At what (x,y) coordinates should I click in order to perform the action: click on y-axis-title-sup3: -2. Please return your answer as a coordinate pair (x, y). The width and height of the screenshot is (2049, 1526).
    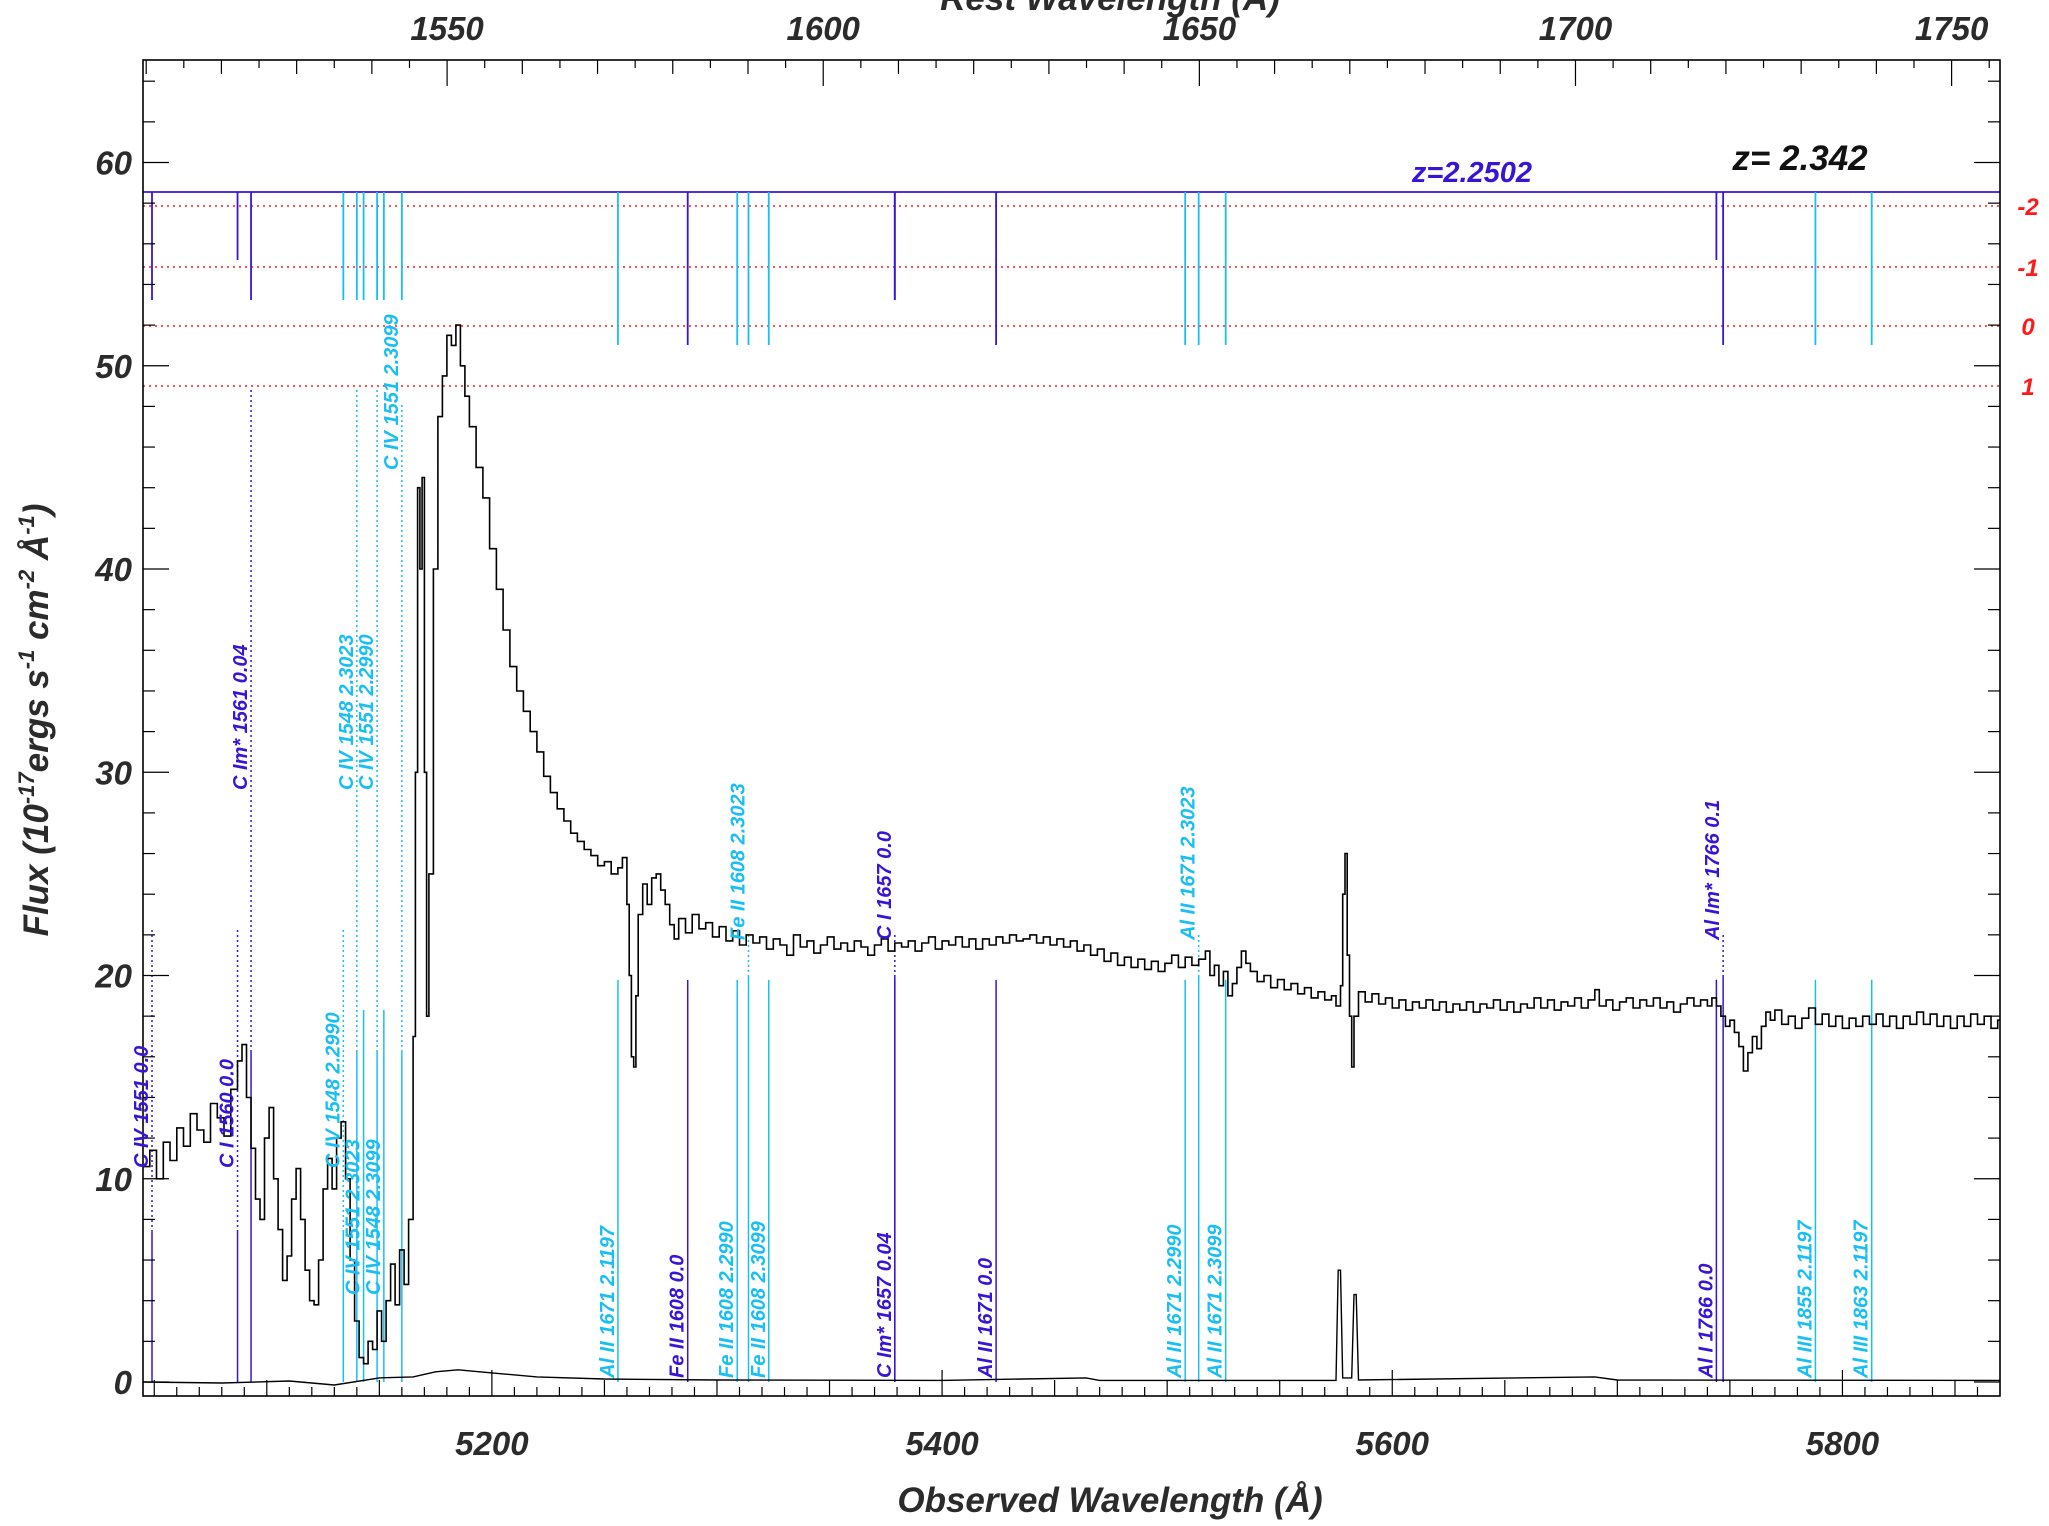
    Looking at the image, I should click on (26, 579).